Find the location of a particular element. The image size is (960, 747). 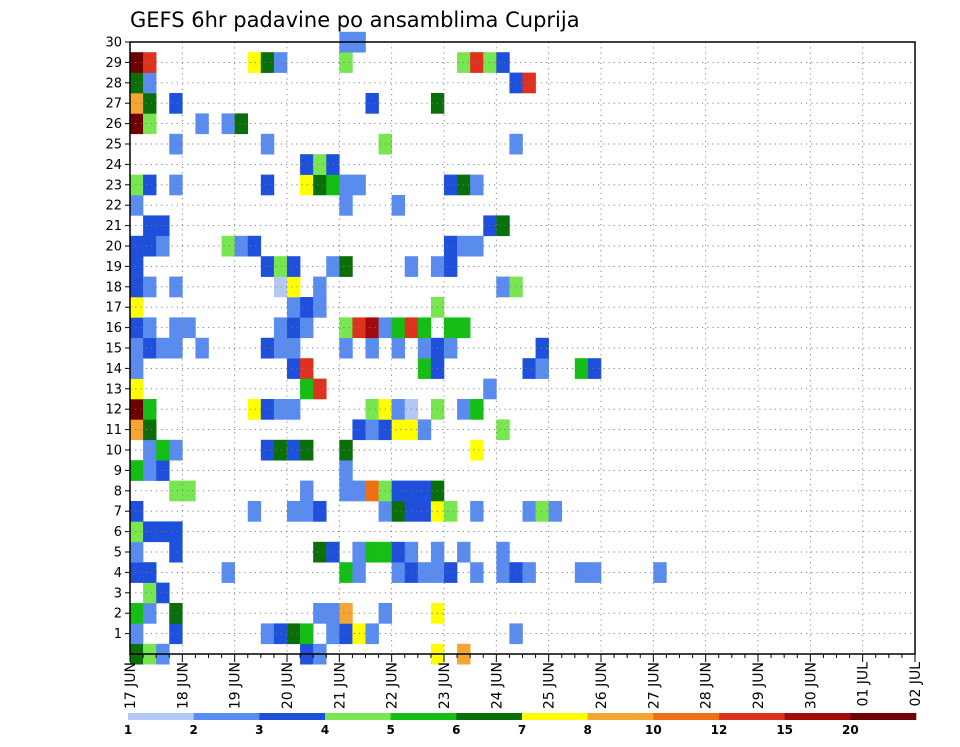

legend-label: 15 is located at coordinates (784, 730).